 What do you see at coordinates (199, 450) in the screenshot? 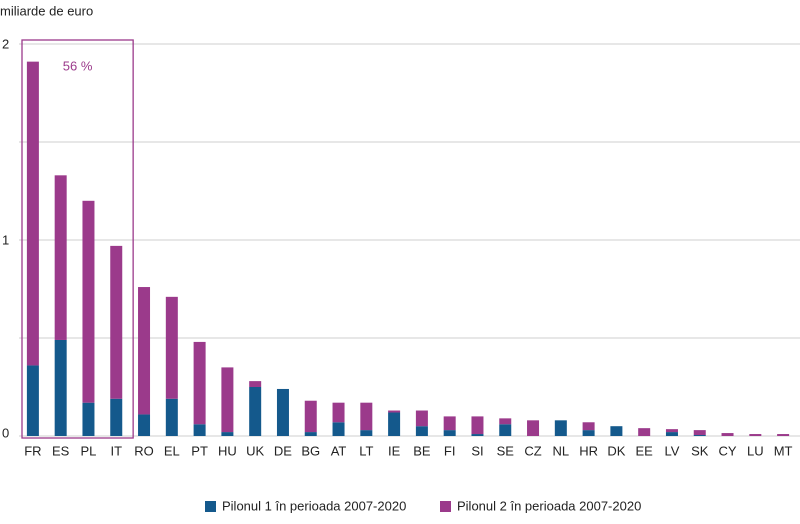
I see `x-tick-label: PT` at bounding box center [199, 450].